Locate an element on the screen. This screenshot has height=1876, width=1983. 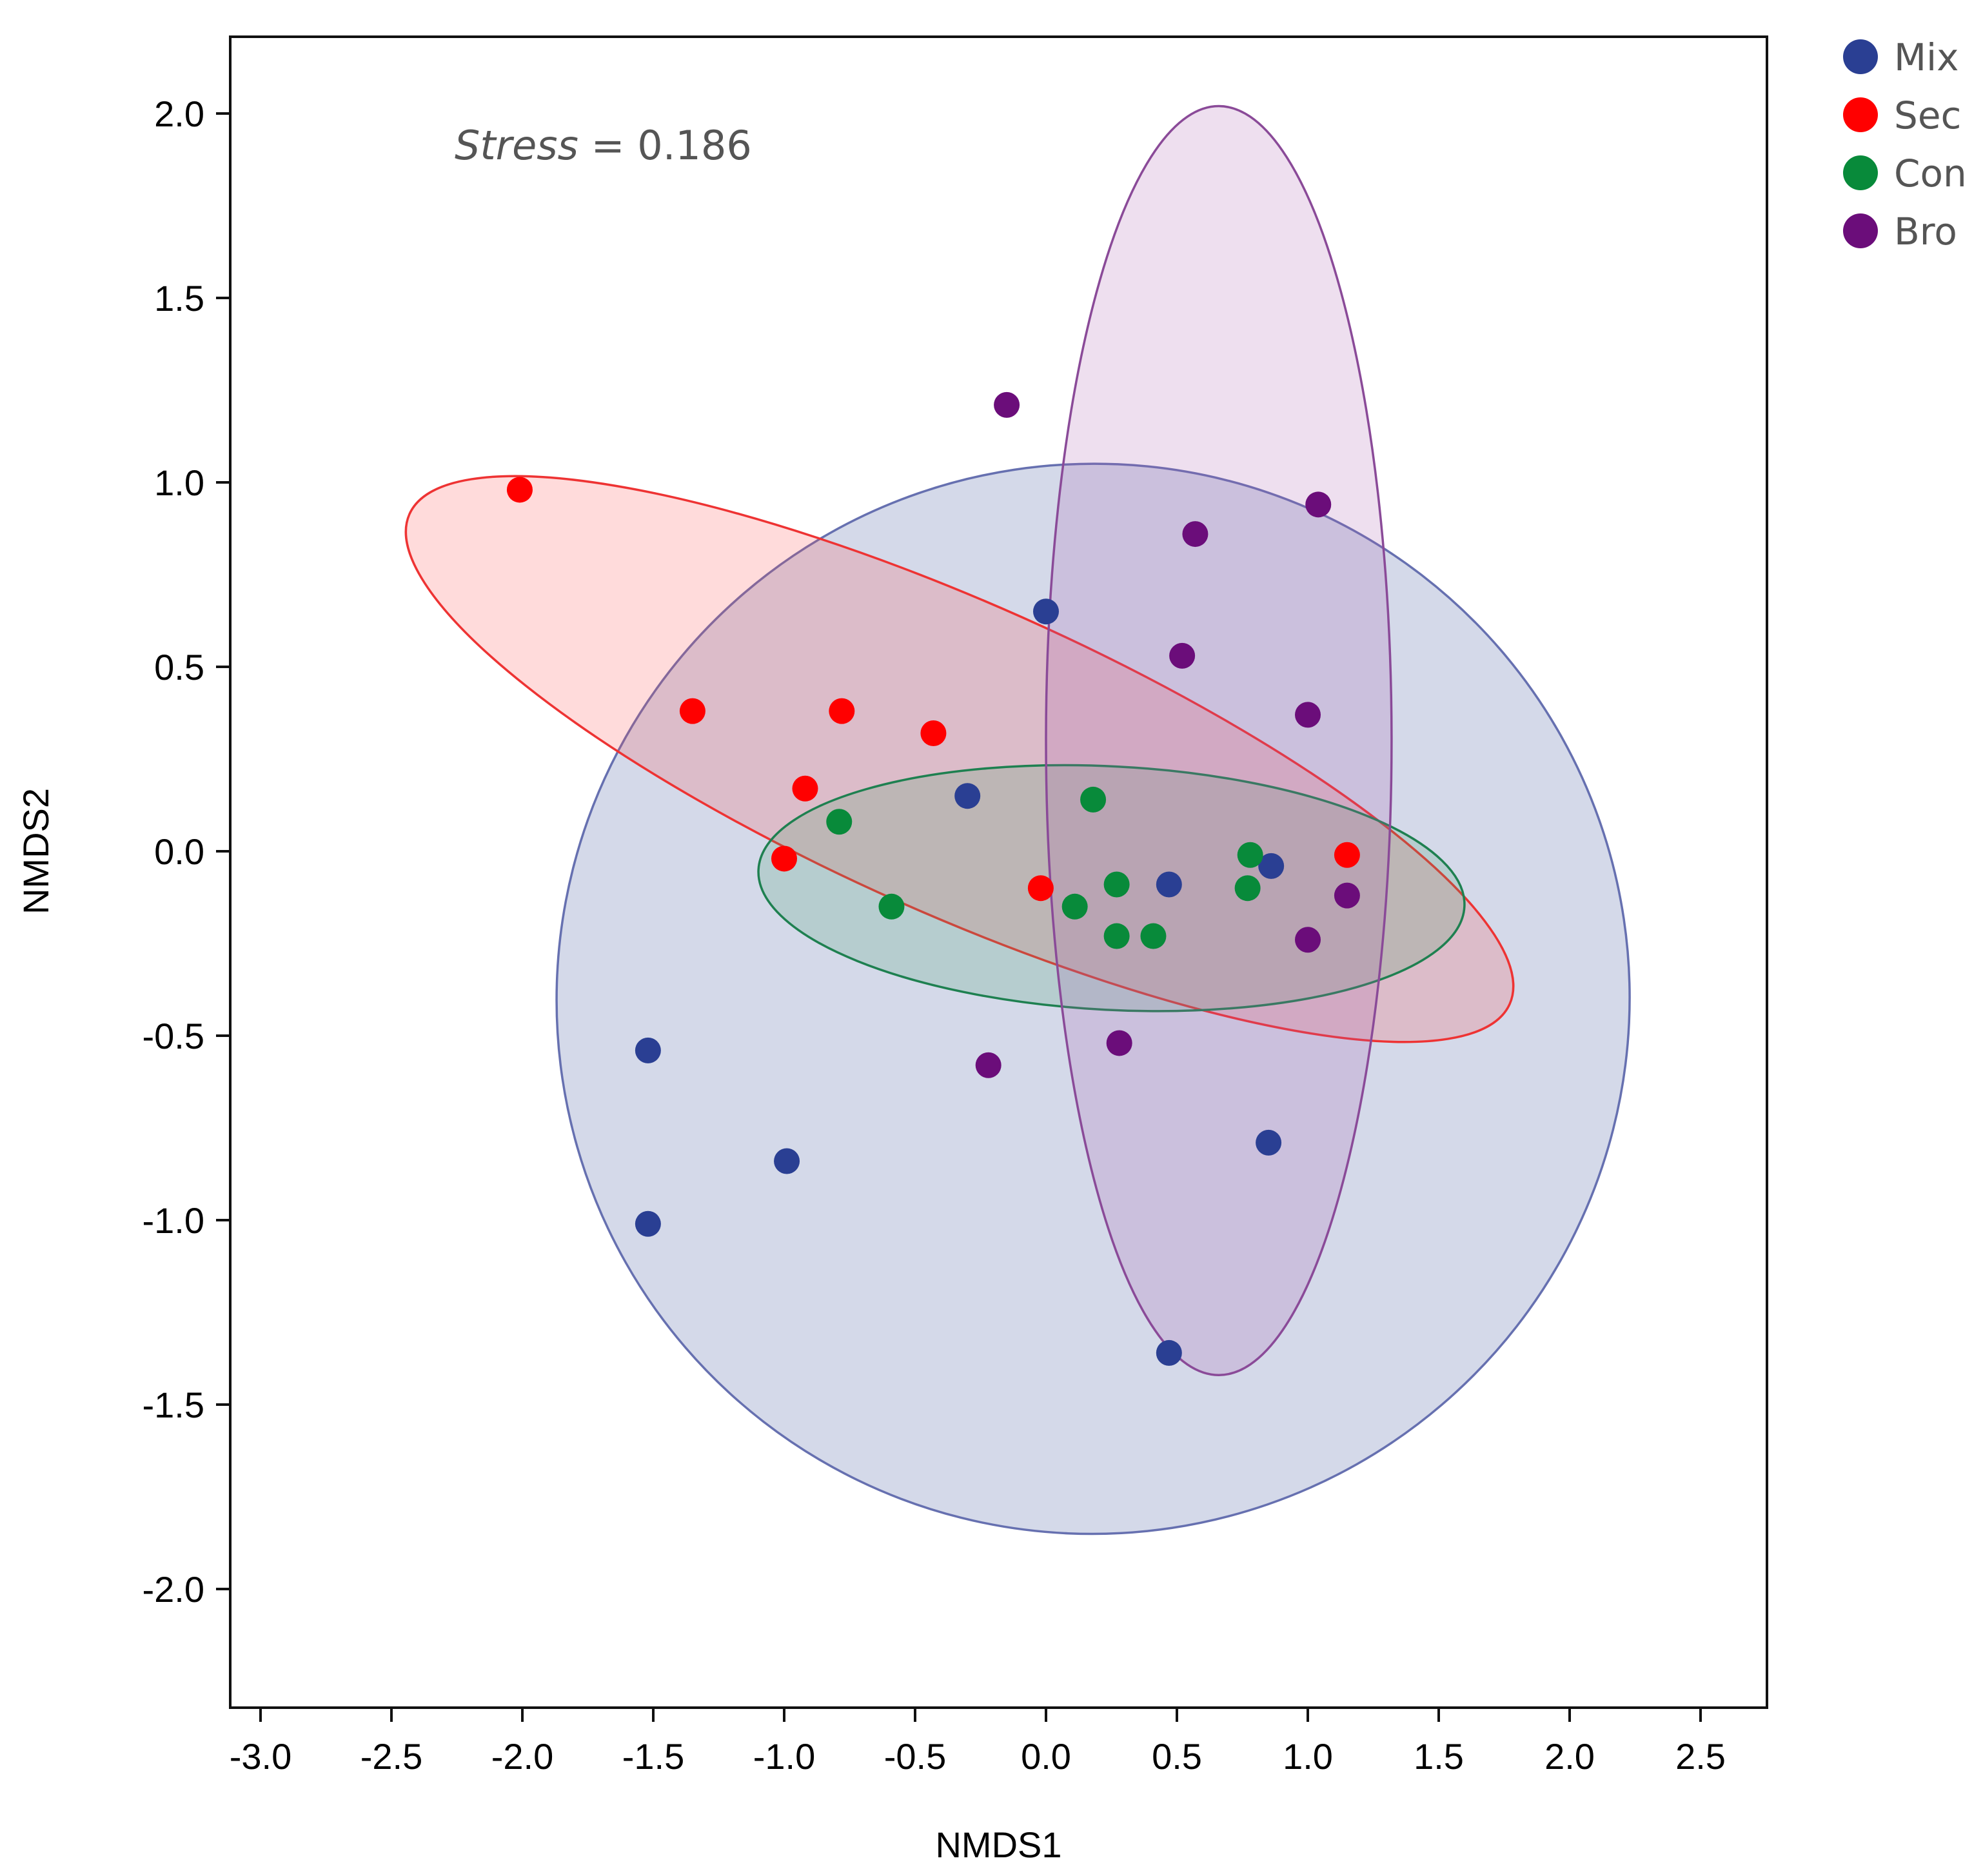
x-tick-label-5: -1.0 is located at coordinates (785, 1756).